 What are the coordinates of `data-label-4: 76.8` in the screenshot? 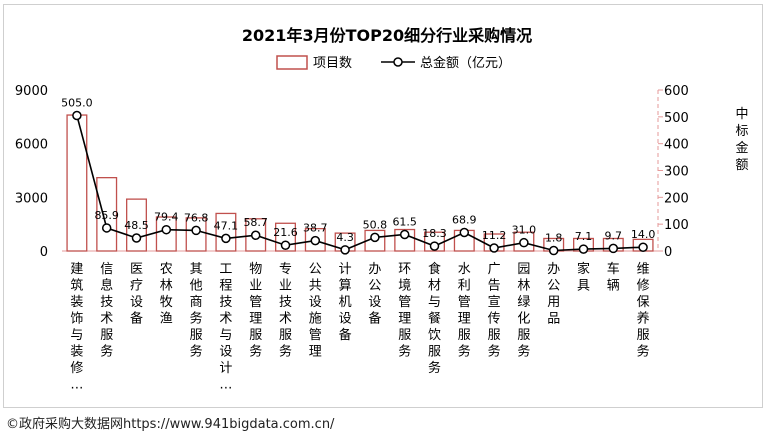 It's located at (196, 217).